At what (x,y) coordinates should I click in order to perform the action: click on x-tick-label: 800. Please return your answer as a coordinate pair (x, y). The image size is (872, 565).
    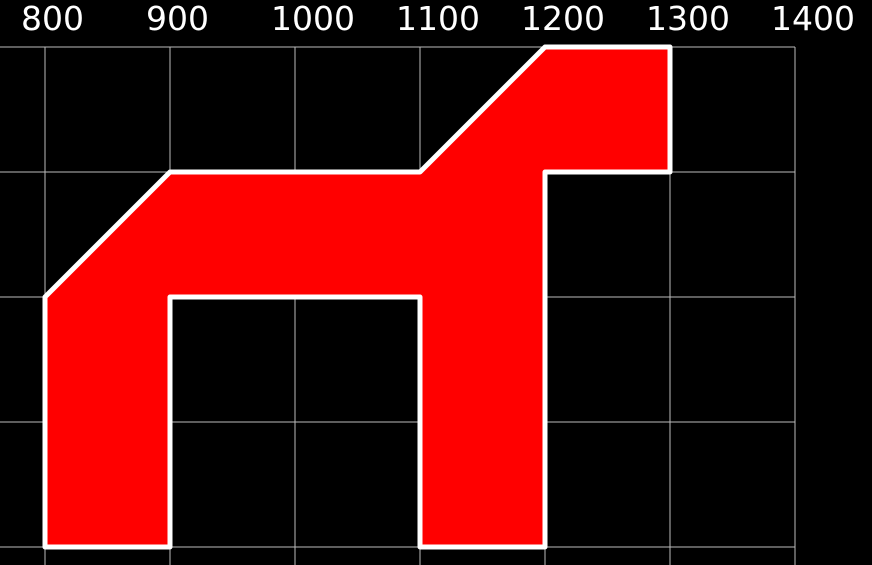
    Looking at the image, I should click on (52, 19).